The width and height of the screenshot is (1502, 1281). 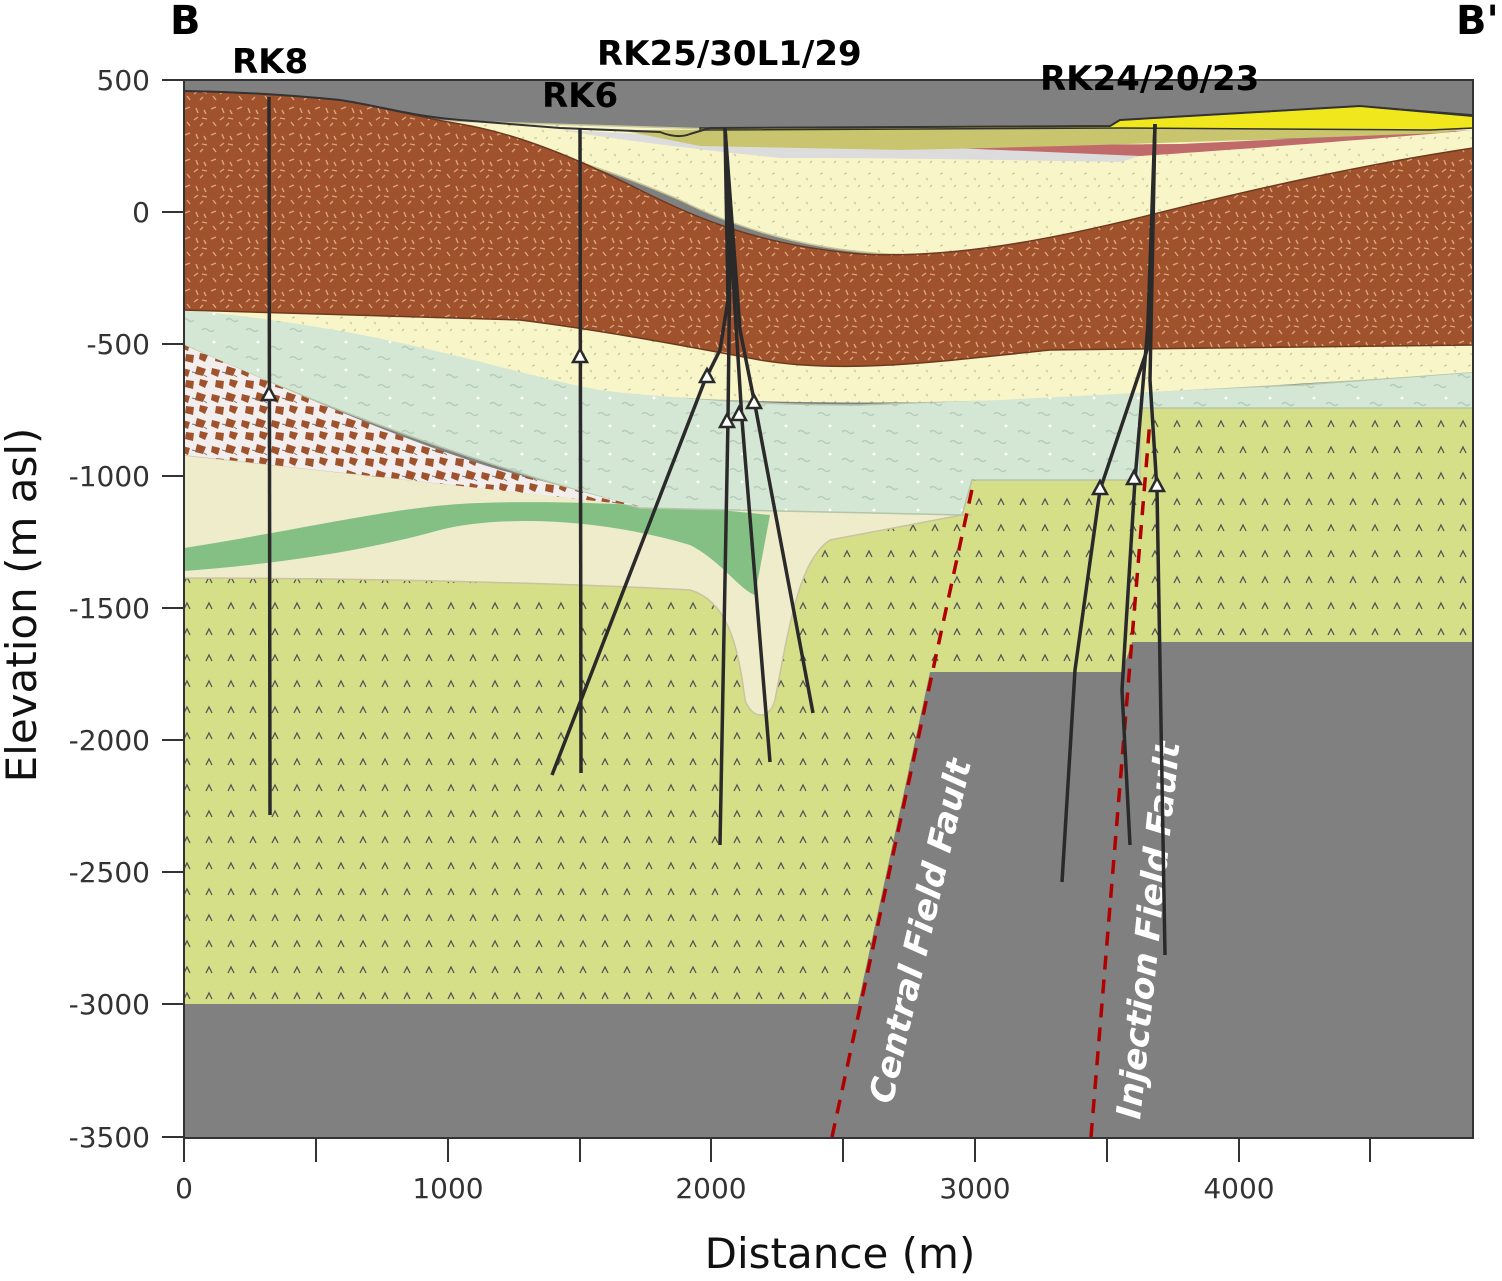 What do you see at coordinates (173, 608) in the screenshot?
I see `y-axis` at bounding box center [173, 608].